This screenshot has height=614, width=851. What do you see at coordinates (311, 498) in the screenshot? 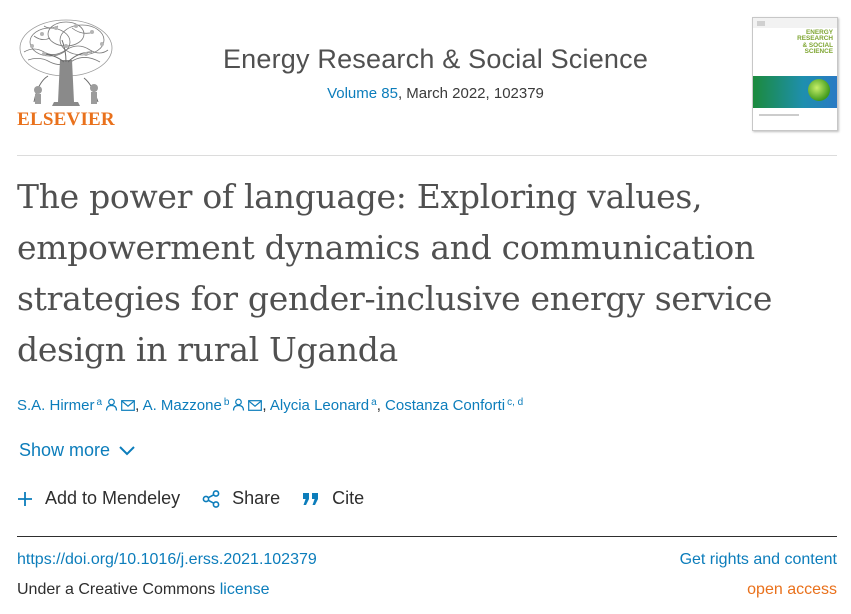
I see `quote-icon` at bounding box center [311, 498].